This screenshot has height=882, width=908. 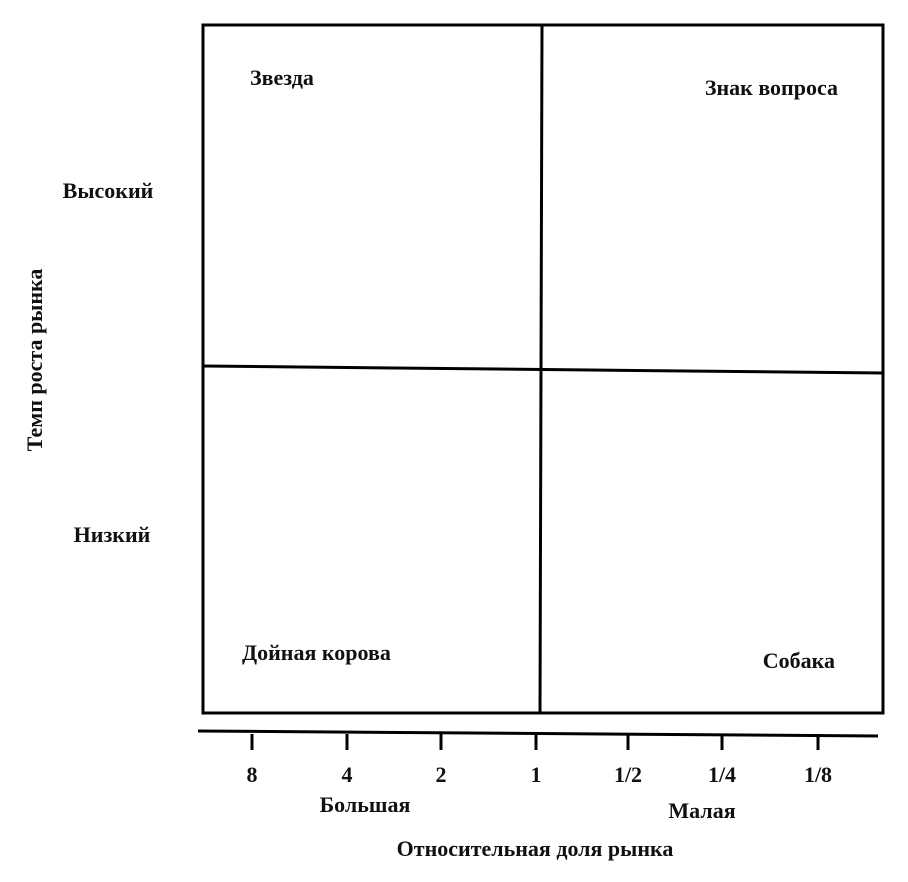 What do you see at coordinates (818, 774) in the screenshot?
I see `tick-label: 1/8` at bounding box center [818, 774].